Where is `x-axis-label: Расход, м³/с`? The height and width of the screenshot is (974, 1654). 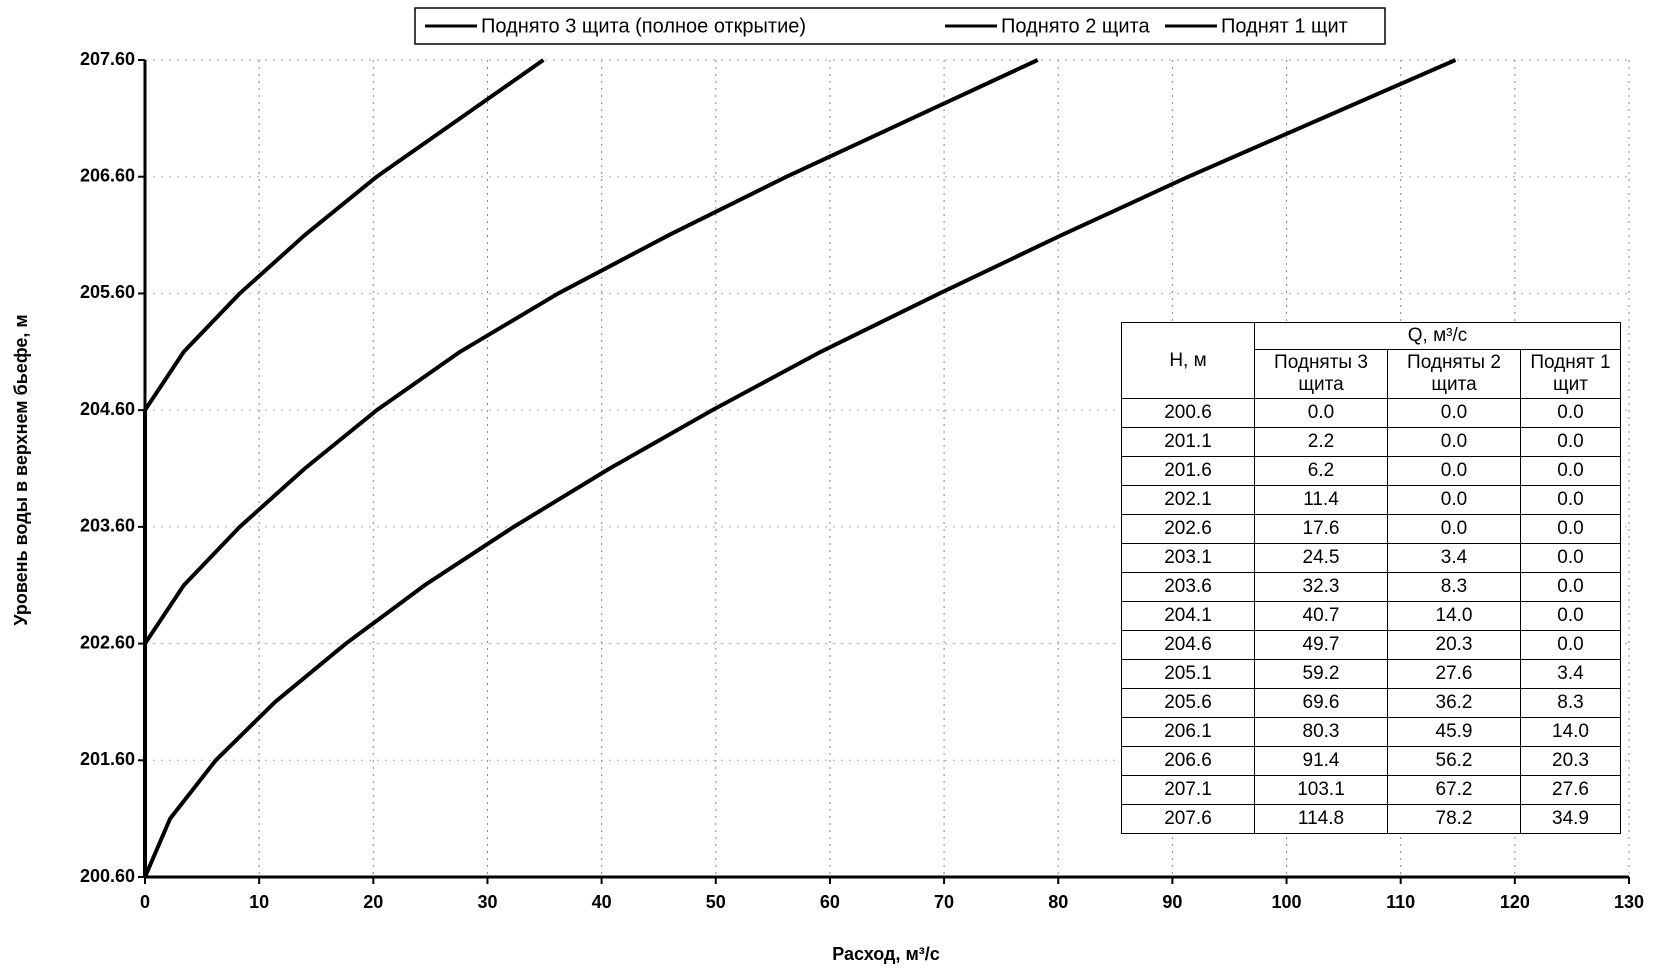
x-axis-label: Расход, м³/с is located at coordinates (886, 954).